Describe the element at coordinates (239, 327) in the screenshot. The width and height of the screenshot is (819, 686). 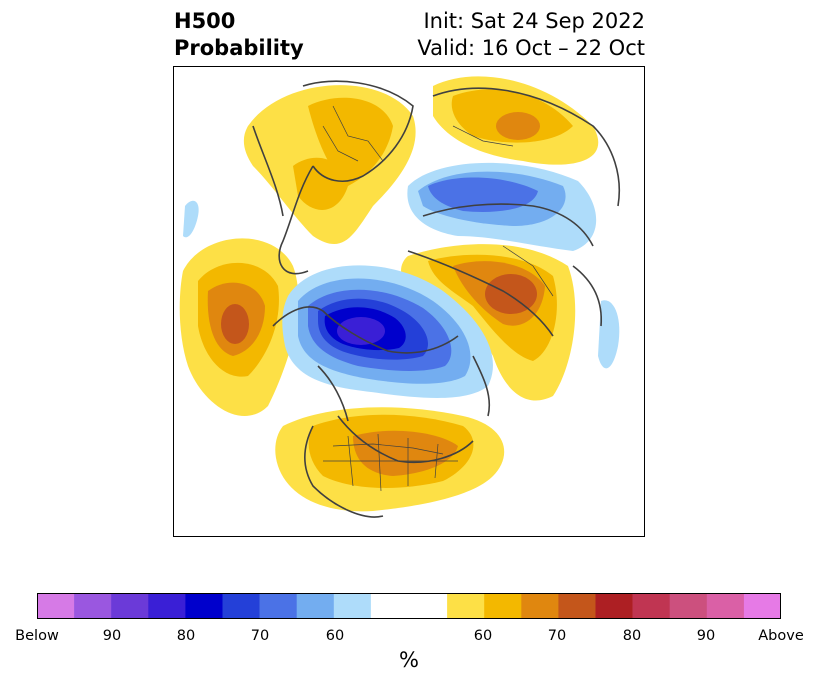
I see `north-pacific-above-region` at that location.